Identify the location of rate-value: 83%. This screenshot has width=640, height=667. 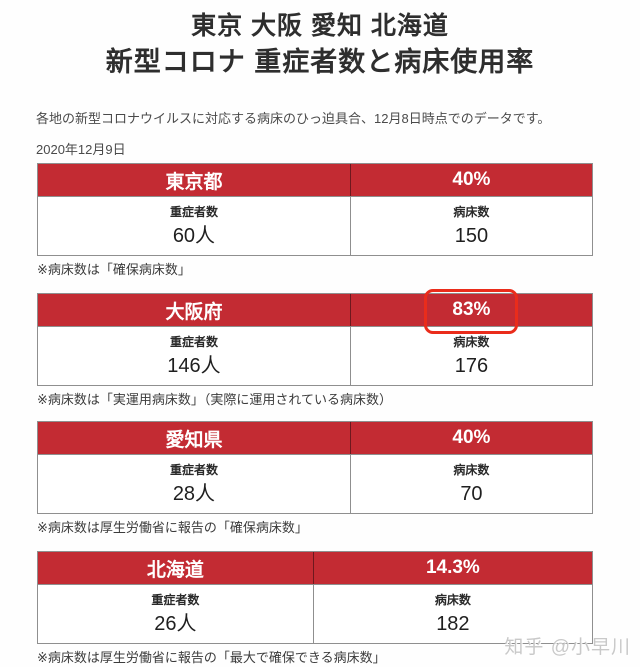
(471, 309).